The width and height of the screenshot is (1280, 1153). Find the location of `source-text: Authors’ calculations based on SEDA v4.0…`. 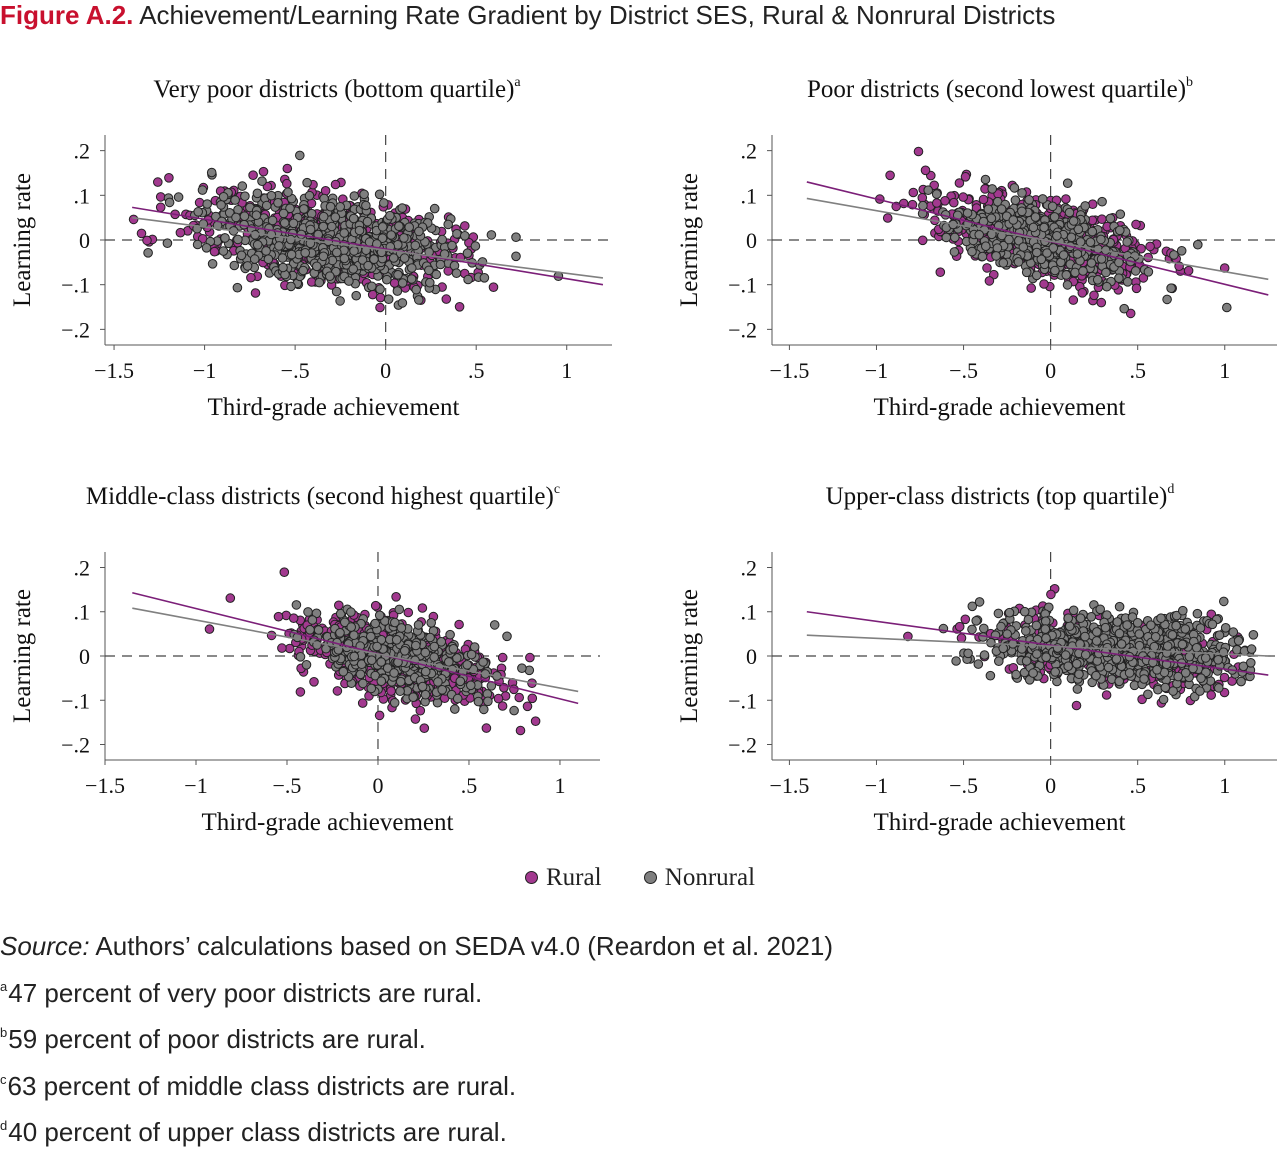

source-text: Authors’ calculations based on SEDA v4.0… is located at coordinates (461, 946).